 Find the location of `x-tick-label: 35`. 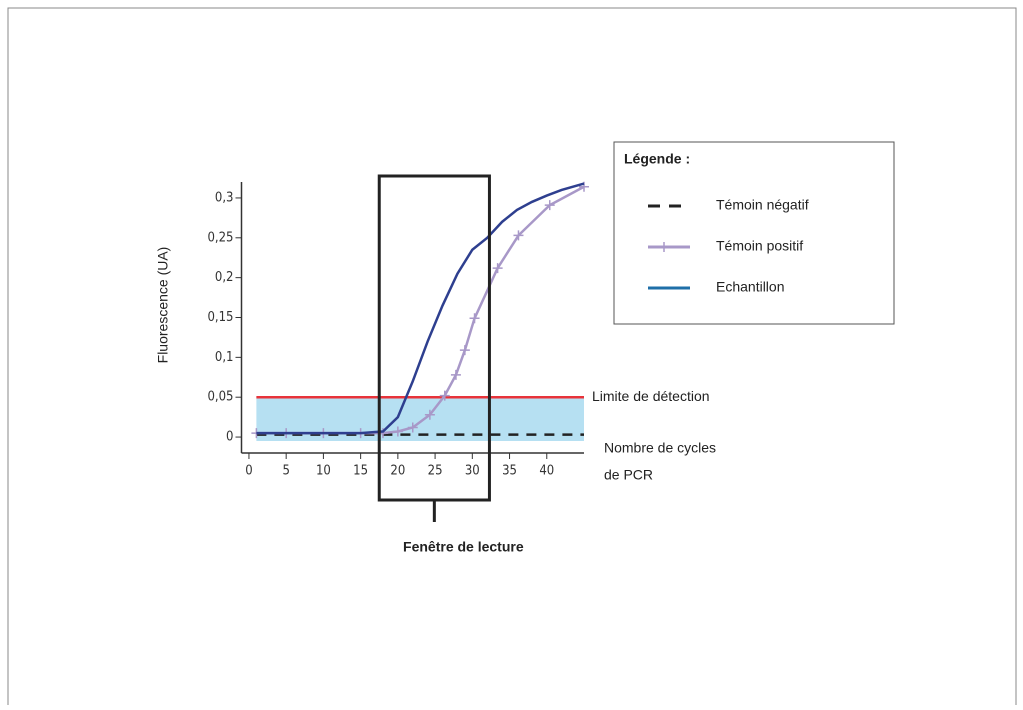

x-tick-label: 35 is located at coordinates (509, 471).